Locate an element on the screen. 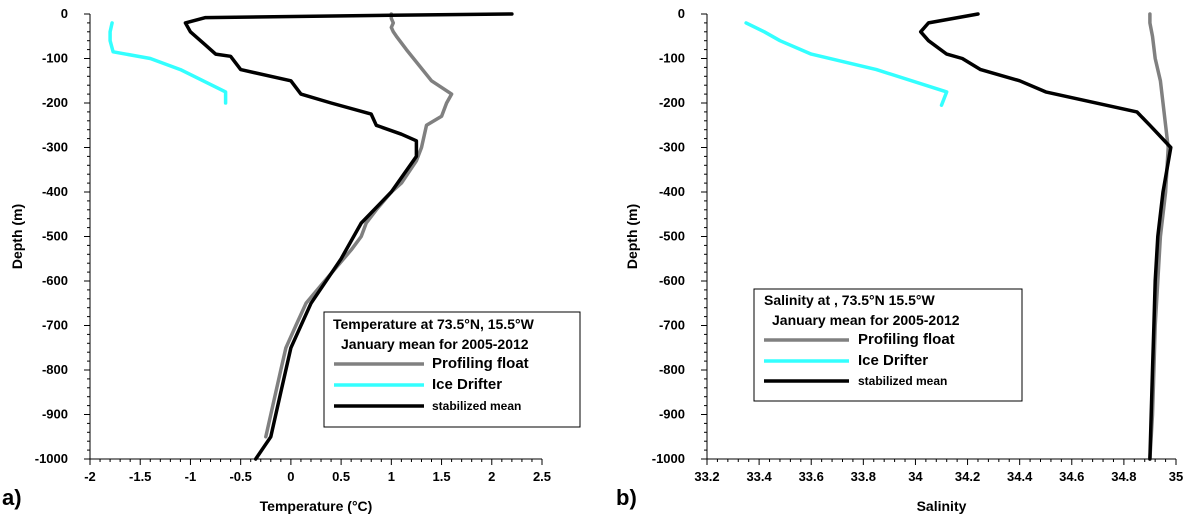 Image resolution: width=1201 pixels, height=519 pixels. panel-label: a) is located at coordinates (12, 497).